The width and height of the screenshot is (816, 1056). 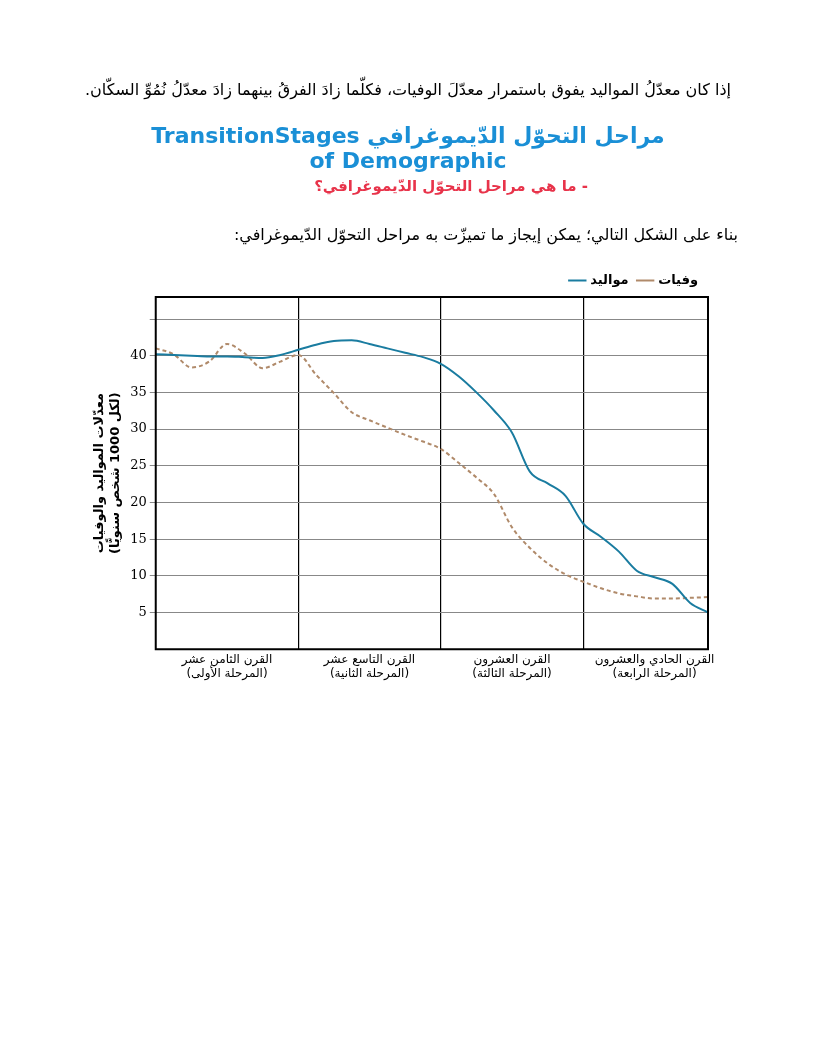 I want to click on y-tick-label: 25, so click(x=138, y=465).